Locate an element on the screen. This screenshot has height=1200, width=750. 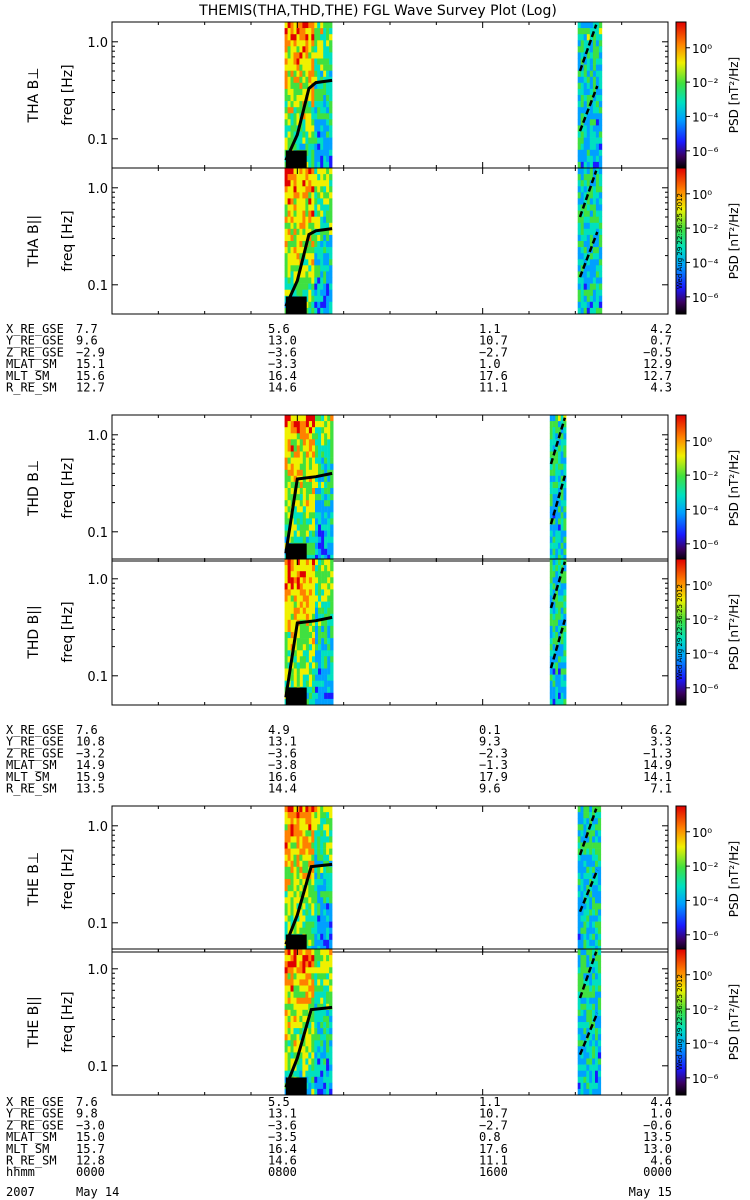
colorbar-tick-label: 10⁻² is located at coordinates (705, 1010).